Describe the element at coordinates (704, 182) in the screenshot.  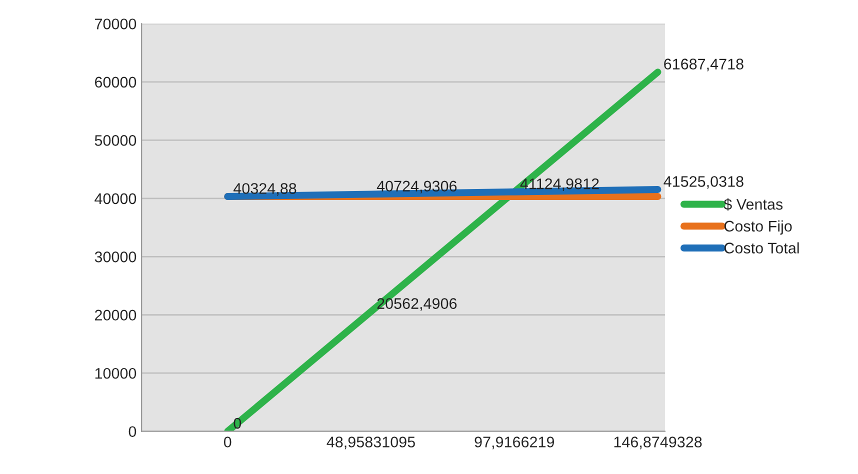
I see `data-label: 41525,0318` at that location.